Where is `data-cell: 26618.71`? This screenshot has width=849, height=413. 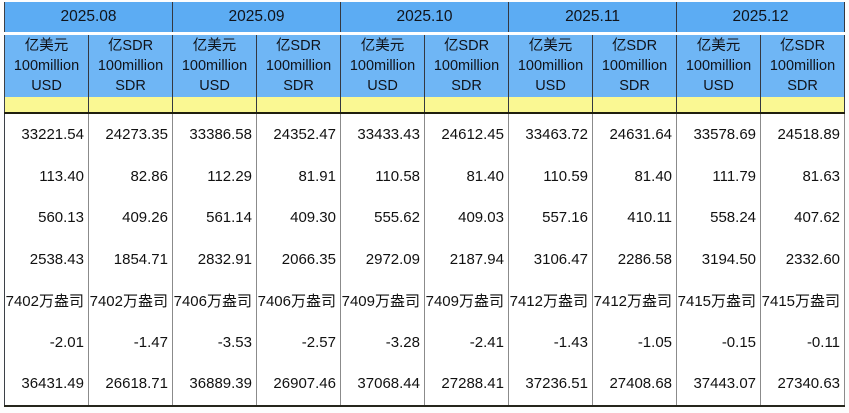
data-cell: 26618.71 is located at coordinates (130, 384).